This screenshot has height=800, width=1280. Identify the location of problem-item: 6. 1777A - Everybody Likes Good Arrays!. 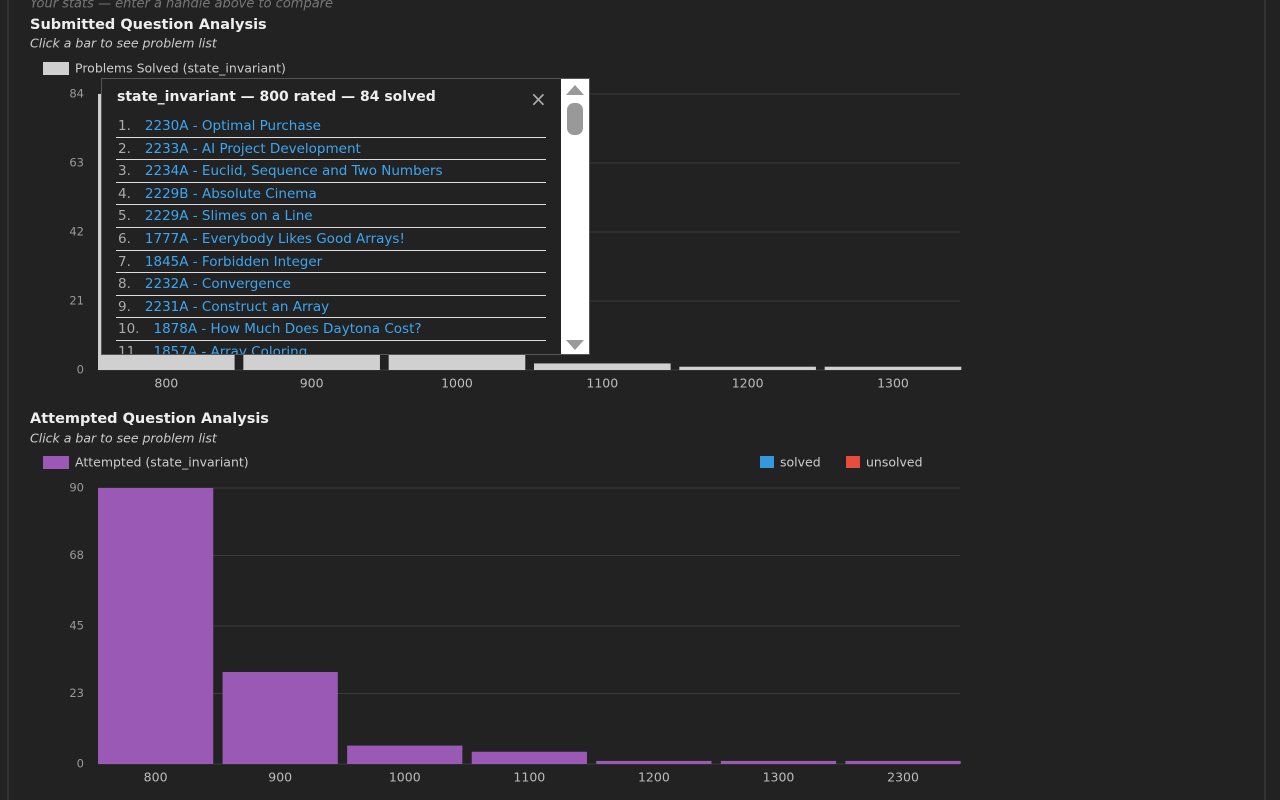
(331, 239).